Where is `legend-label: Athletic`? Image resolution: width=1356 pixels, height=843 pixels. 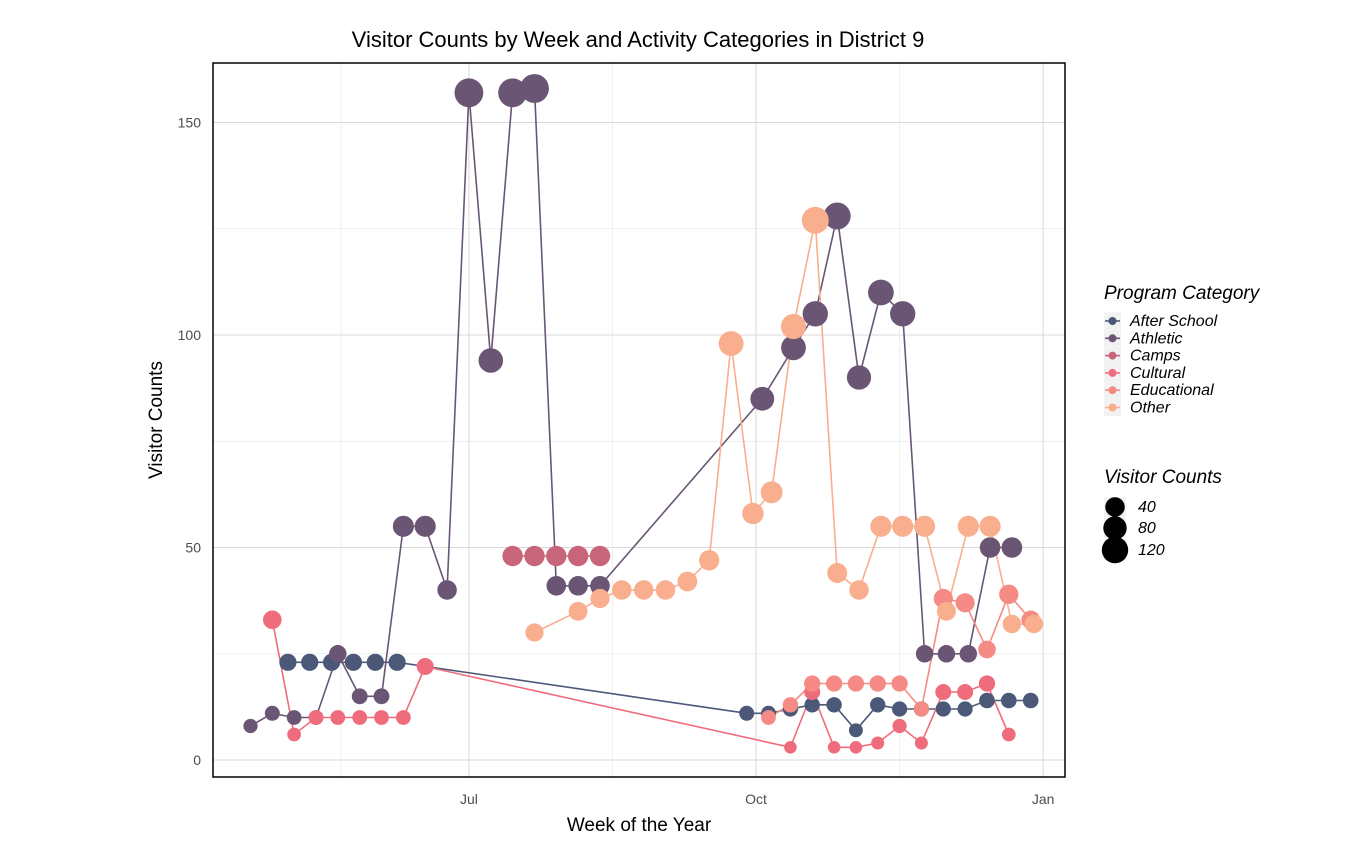
legend-label: Athletic is located at coordinates (1155, 338).